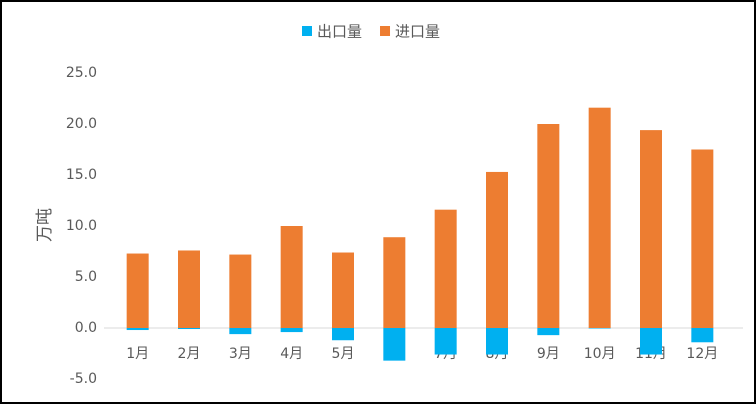 This screenshot has width=756, height=404. What do you see at coordinates (86, 328) in the screenshot?
I see `y-tick-label: 0.0` at bounding box center [86, 328].